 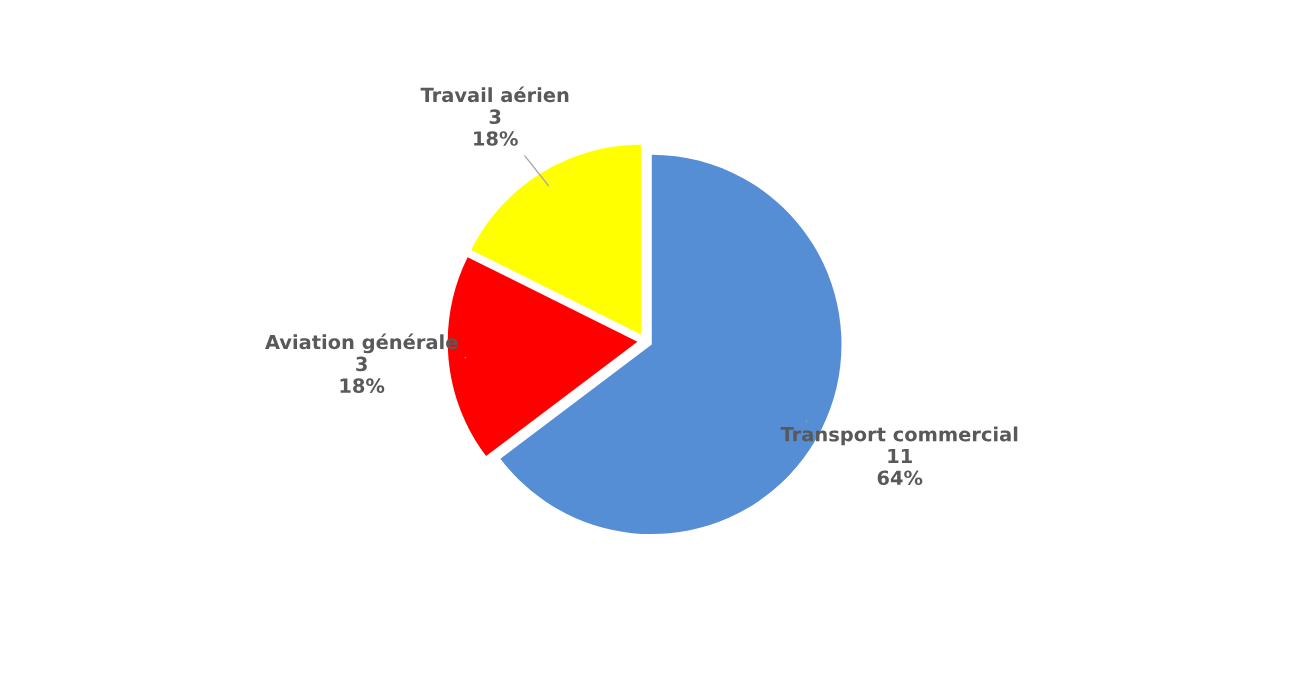 I want to click on slice-label: Travail aérien, so click(x=494, y=94).